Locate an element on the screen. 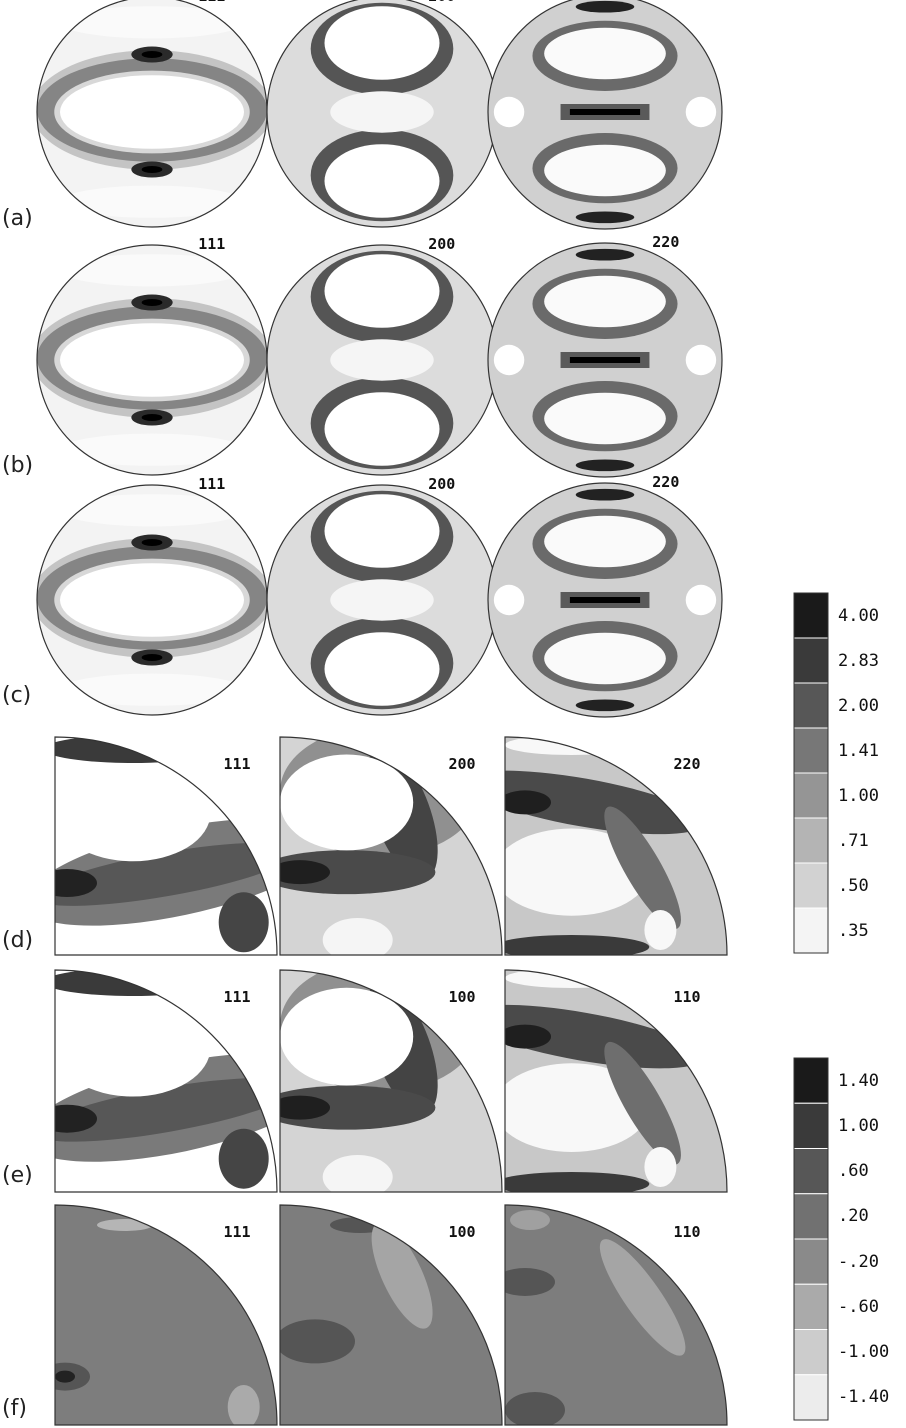 This screenshot has width=906, height=1428. row-label: (e) is located at coordinates (17, 1175).